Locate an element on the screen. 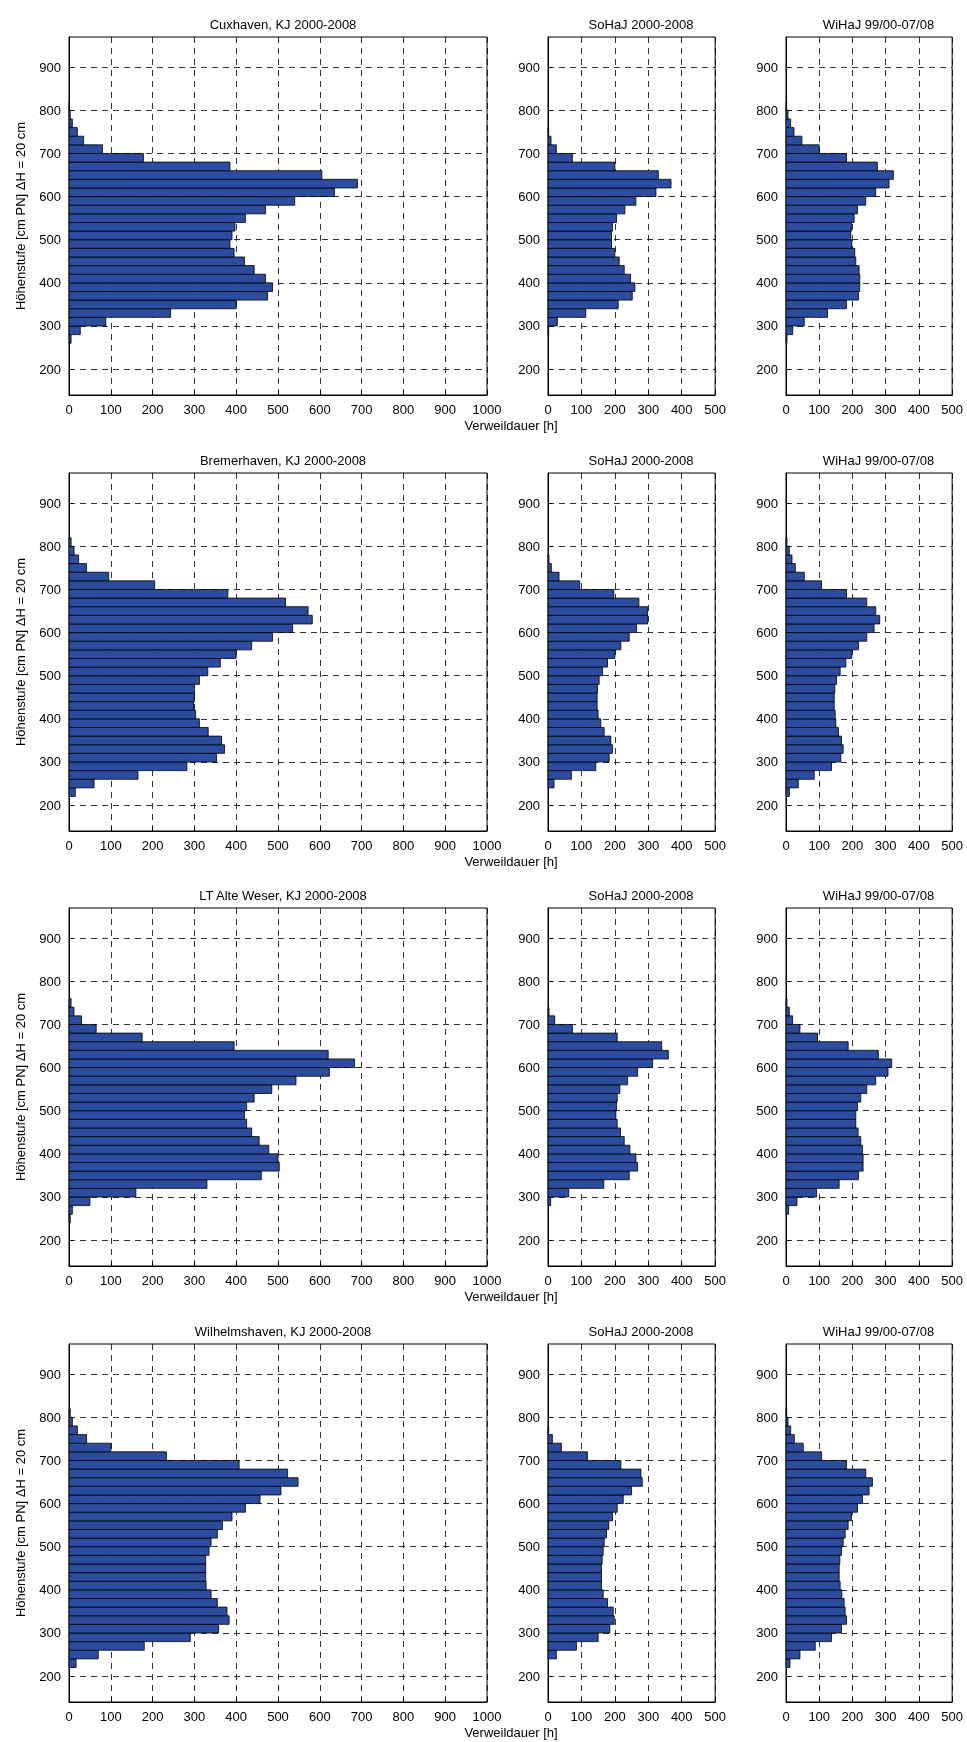  chart-title: Wilhelmshaven, KJ 2000-2008 is located at coordinates (283, 1331).